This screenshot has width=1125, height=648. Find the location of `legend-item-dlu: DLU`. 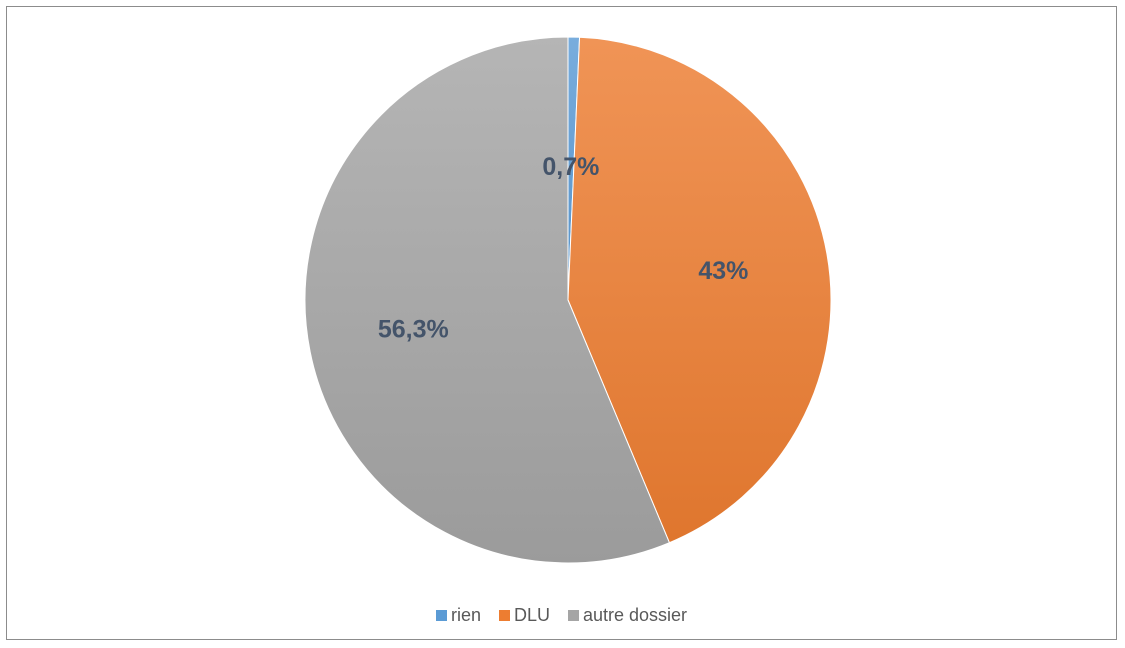

legend-item-dlu: DLU is located at coordinates (524, 615).